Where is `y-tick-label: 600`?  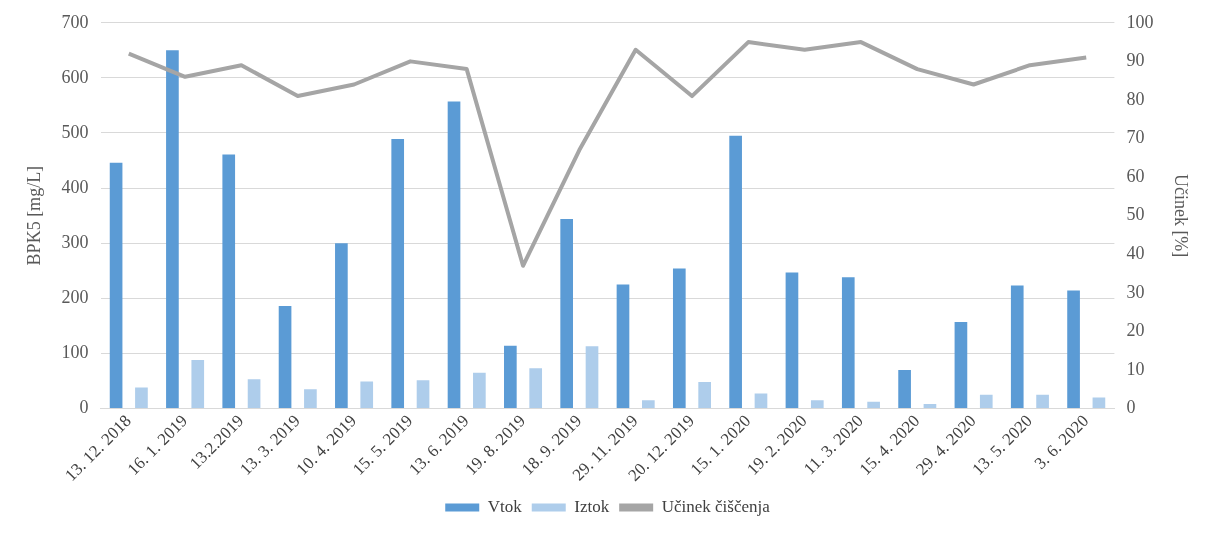
y-tick-label: 600 is located at coordinates (75, 76).